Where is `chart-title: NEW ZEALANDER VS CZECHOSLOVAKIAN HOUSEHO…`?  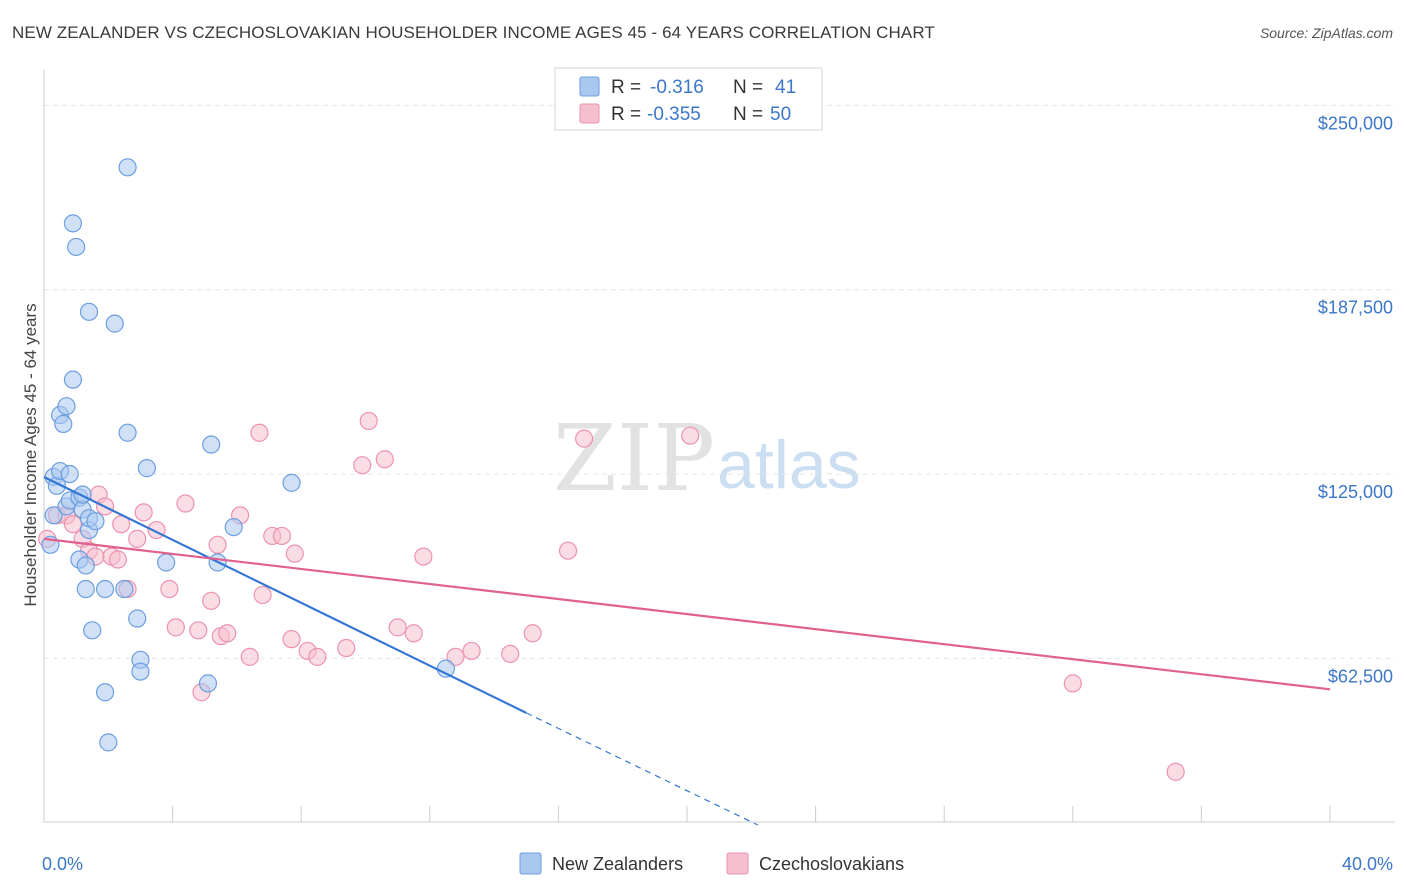
chart-title: NEW ZEALANDER VS CZECHOSLOVAKIAN HOUSEHO… is located at coordinates (473, 32).